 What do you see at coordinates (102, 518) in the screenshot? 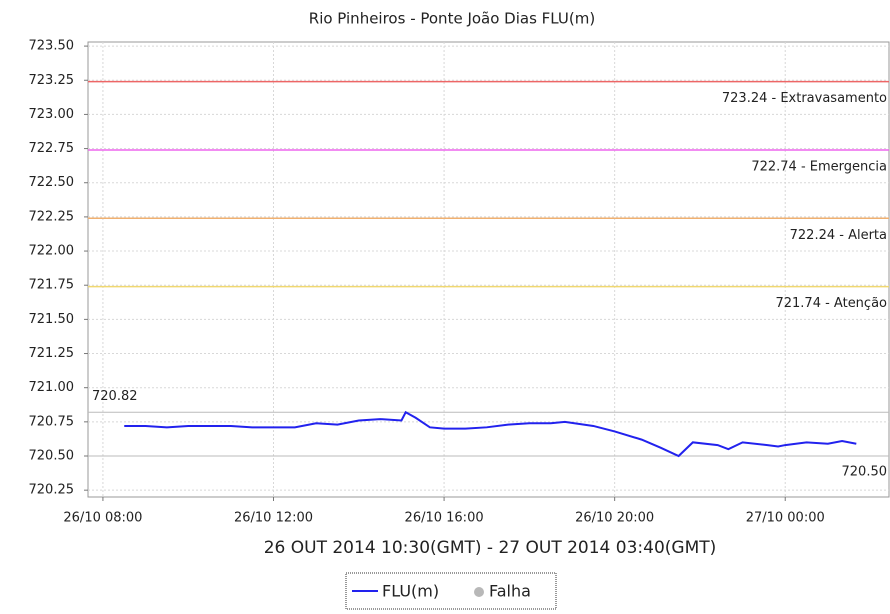
I see `x-tick-label: 26/10 08:00` at bounding box center [102, 518].